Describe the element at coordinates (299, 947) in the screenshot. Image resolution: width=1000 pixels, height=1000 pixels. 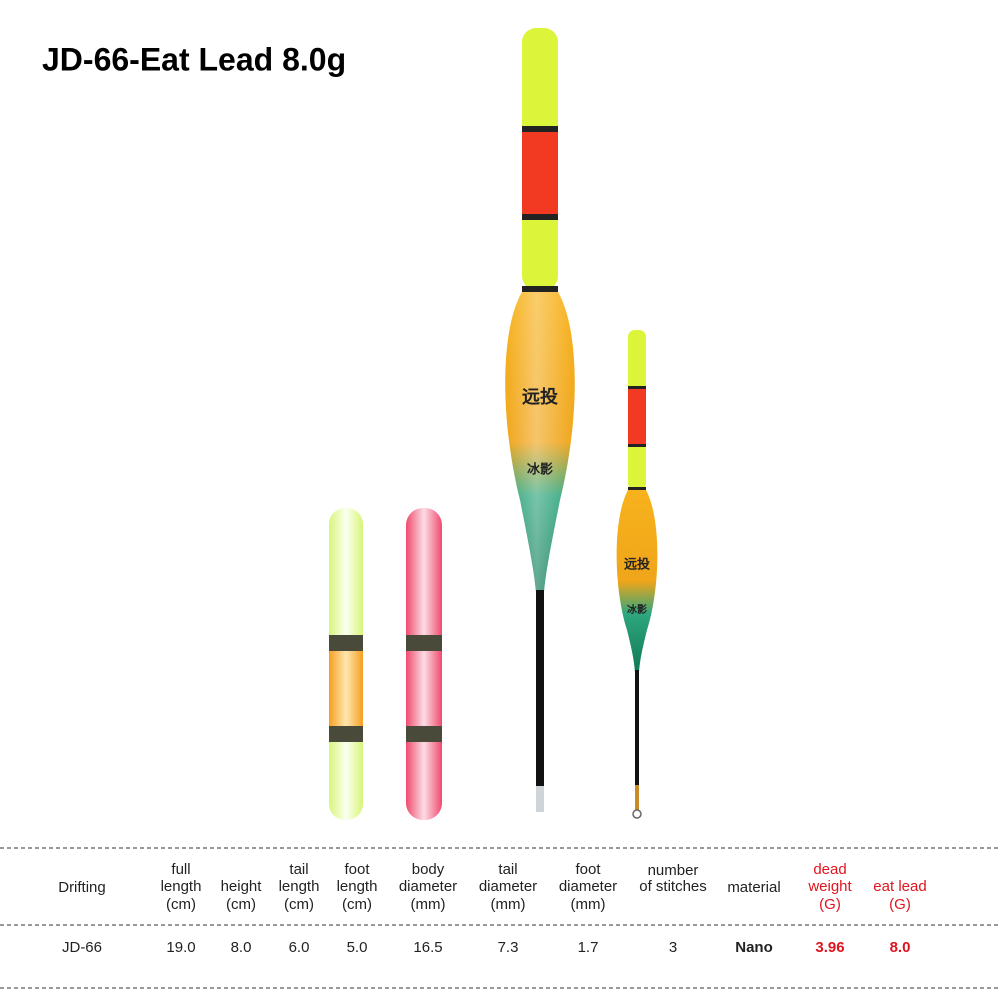
I see `table-cell: 6.0` at that location.